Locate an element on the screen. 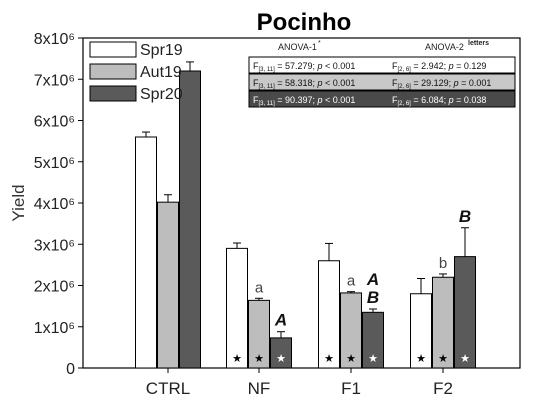 This screenshot has width=550, height=404. legend-label-aut19: Aut19 is located at coordinates (161, 72).